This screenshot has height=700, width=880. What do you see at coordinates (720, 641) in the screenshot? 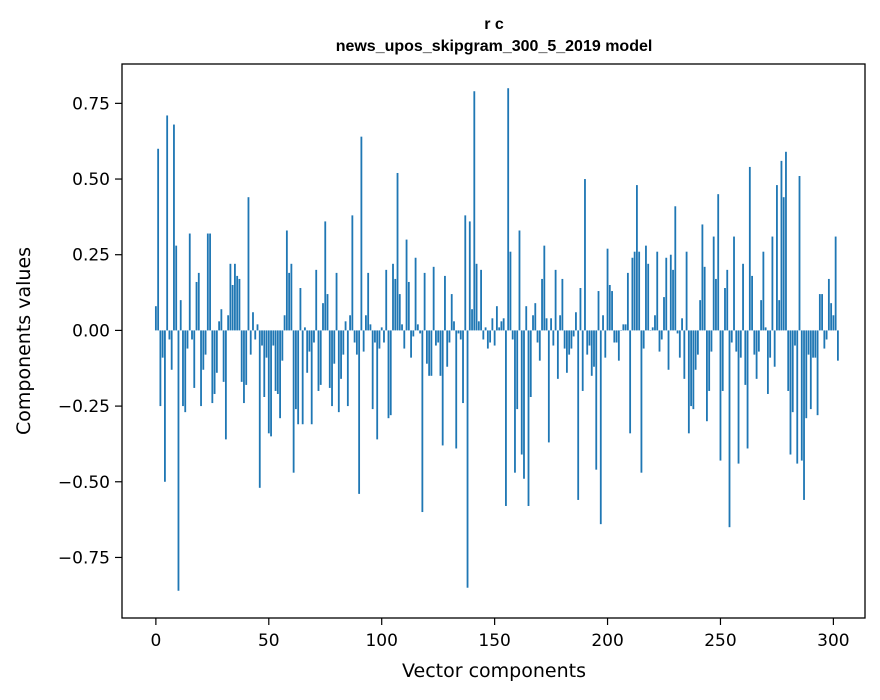
I see `x-tick-label: 250` at bounding box center [720, 641].